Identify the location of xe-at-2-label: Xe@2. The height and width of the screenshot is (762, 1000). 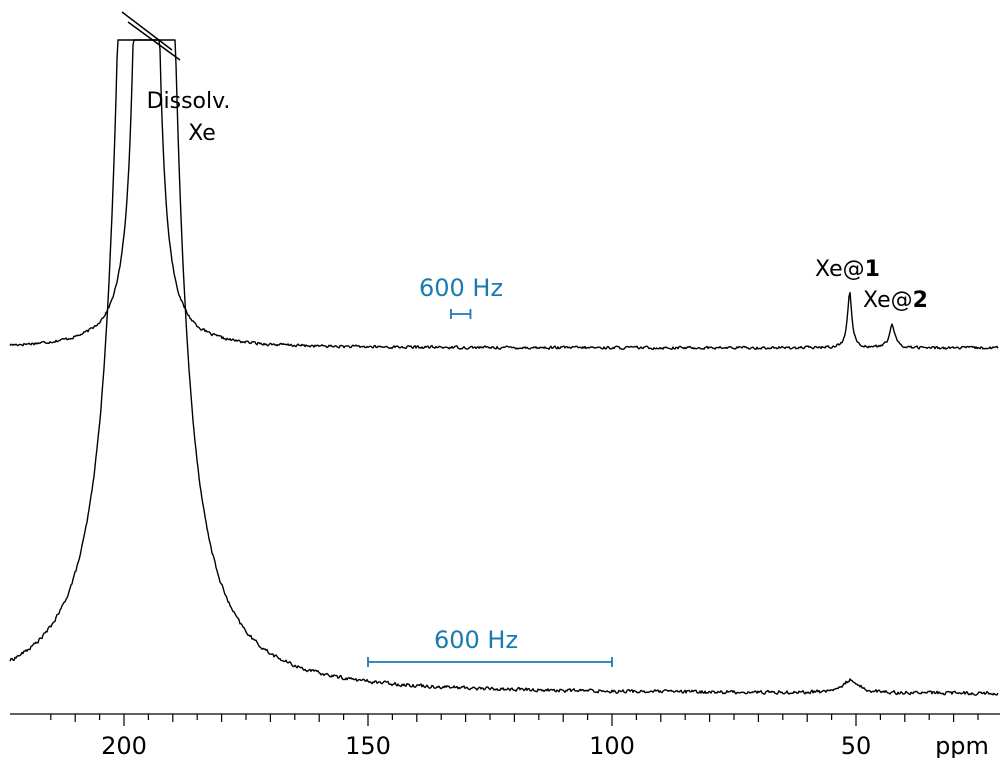
(895, 300).